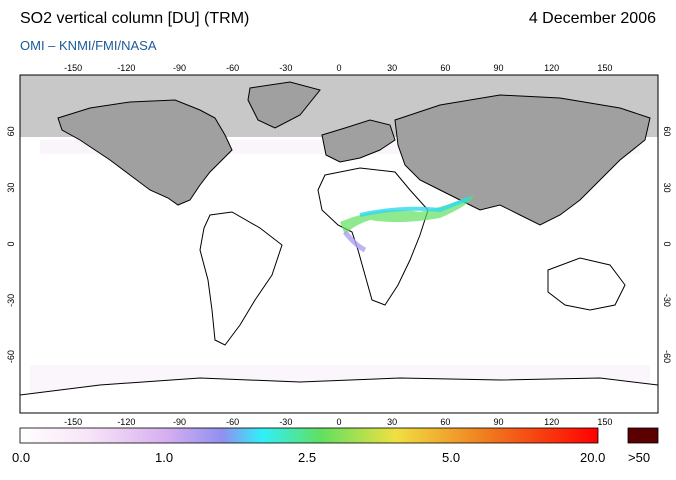  I want to click on colorbar-label-3: 5.0, so click(451, 457).